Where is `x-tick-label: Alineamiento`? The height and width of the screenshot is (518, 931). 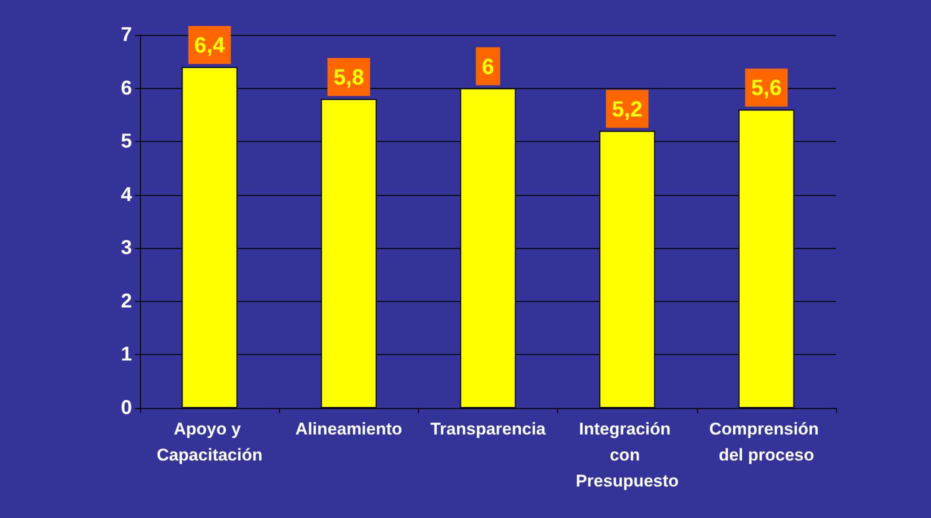 x-tick-label: Alineamiento is located at coordinates (348, 429).